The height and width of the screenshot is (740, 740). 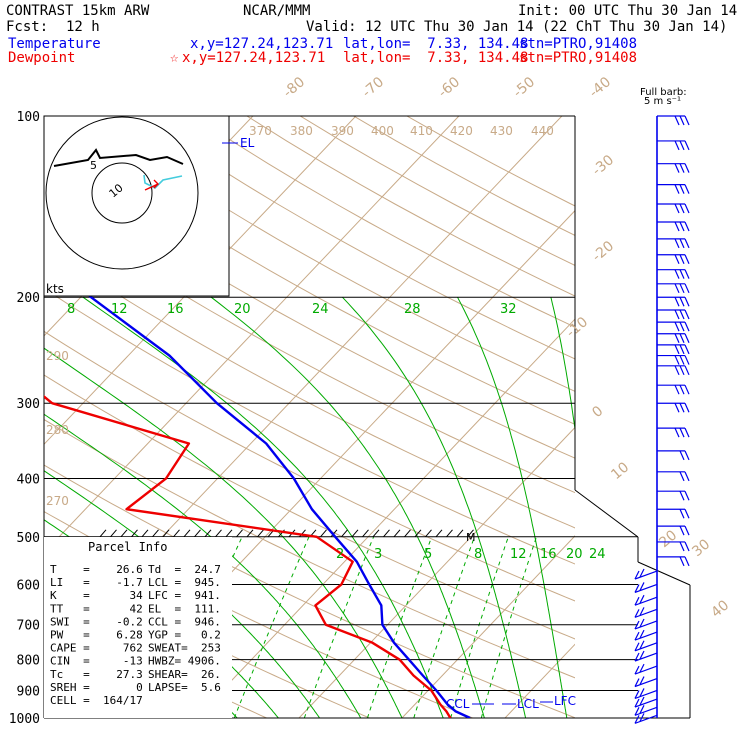 What do you see at coordinates (578, 58) in the screenshot?
I see `dew-legend-stn: stn=PTRO,91408` at bounding box center [578, 58].